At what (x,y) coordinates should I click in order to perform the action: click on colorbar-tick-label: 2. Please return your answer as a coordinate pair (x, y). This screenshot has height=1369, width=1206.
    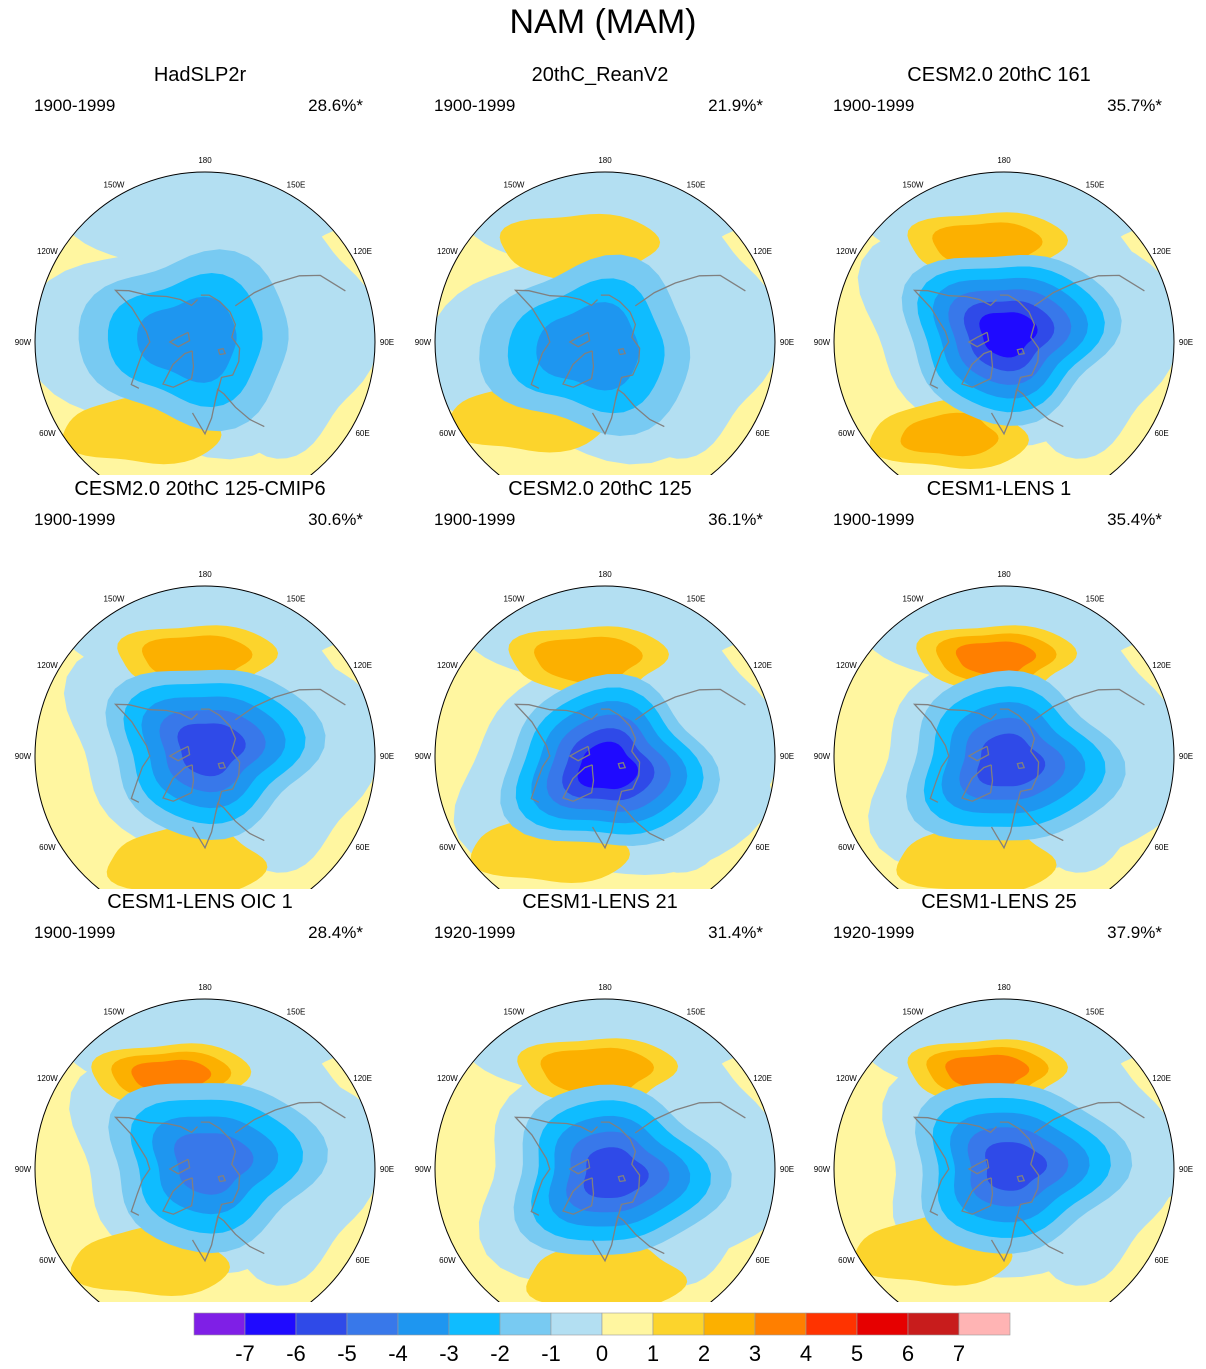
    Looking at the image, I should click on (704, 1353).